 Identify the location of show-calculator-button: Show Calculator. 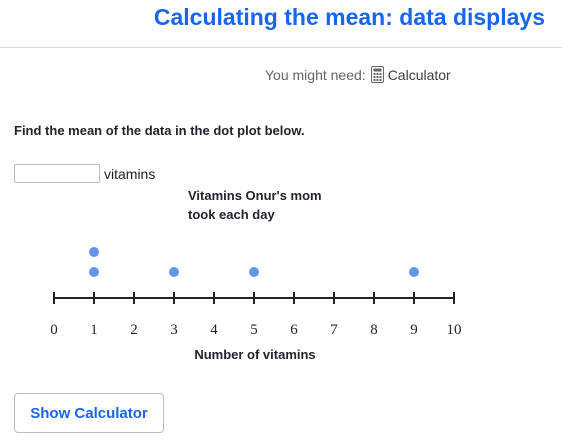
(89, 413).